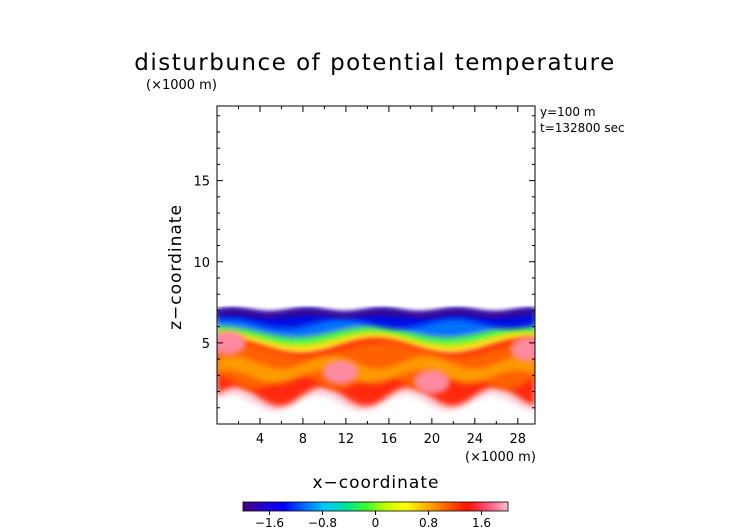  Describe the element at coordinates (181, 85) in the screenshot. I see `unit-note: (×1000 m)` at that location.